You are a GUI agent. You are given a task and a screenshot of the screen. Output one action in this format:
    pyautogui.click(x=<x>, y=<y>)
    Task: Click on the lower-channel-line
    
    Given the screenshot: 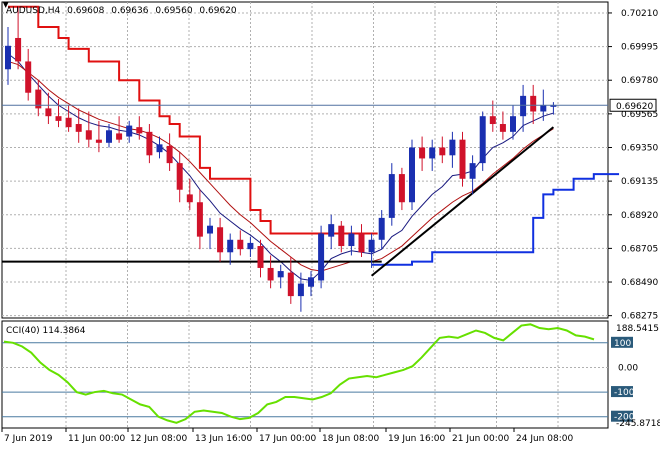 What is the action you would take?
    pyautogui.click(x=495, y=219)
    